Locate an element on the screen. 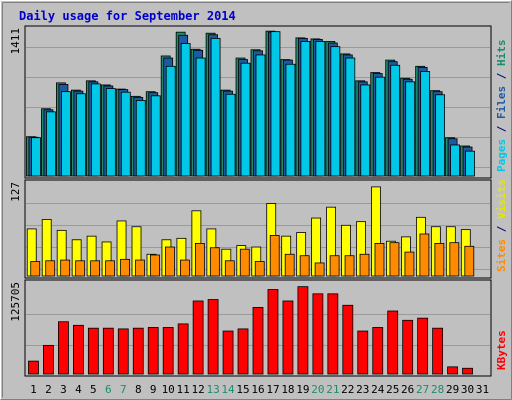  x-tick-label-24: 24 is located at coordinates (378, 389).